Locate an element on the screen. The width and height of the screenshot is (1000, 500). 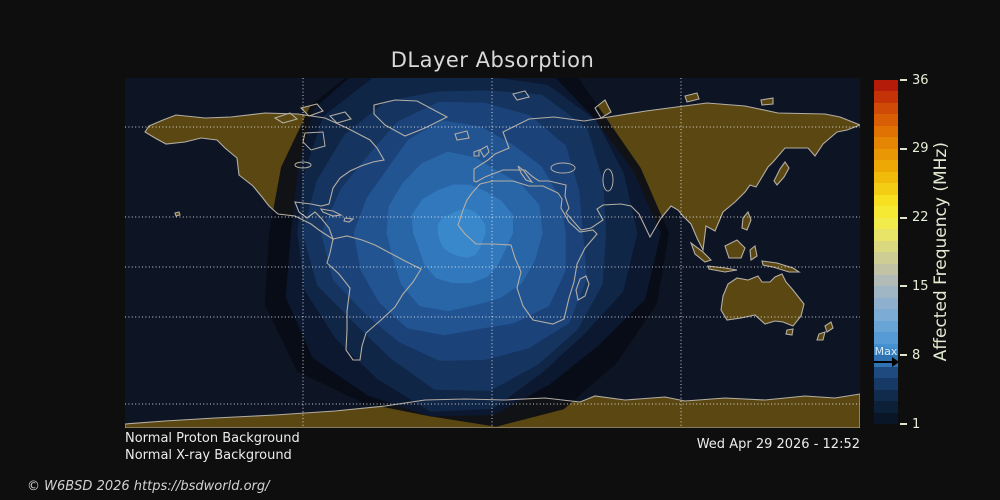
colorbar-axis-label-text: Affected Frequency (MHz) is located at coordinates (941, 252).